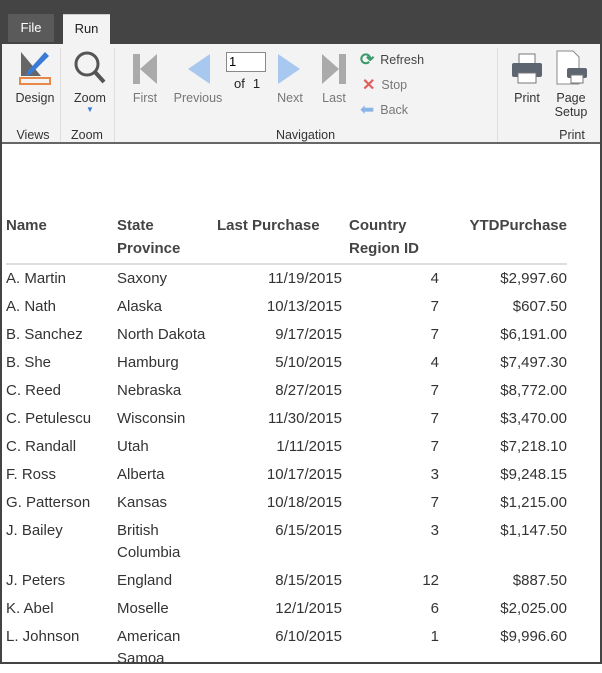 The height and width of the screenshot is (673, 602). I want to click on cell-ytd-purchase: $8,772.00, so click(533, 390).